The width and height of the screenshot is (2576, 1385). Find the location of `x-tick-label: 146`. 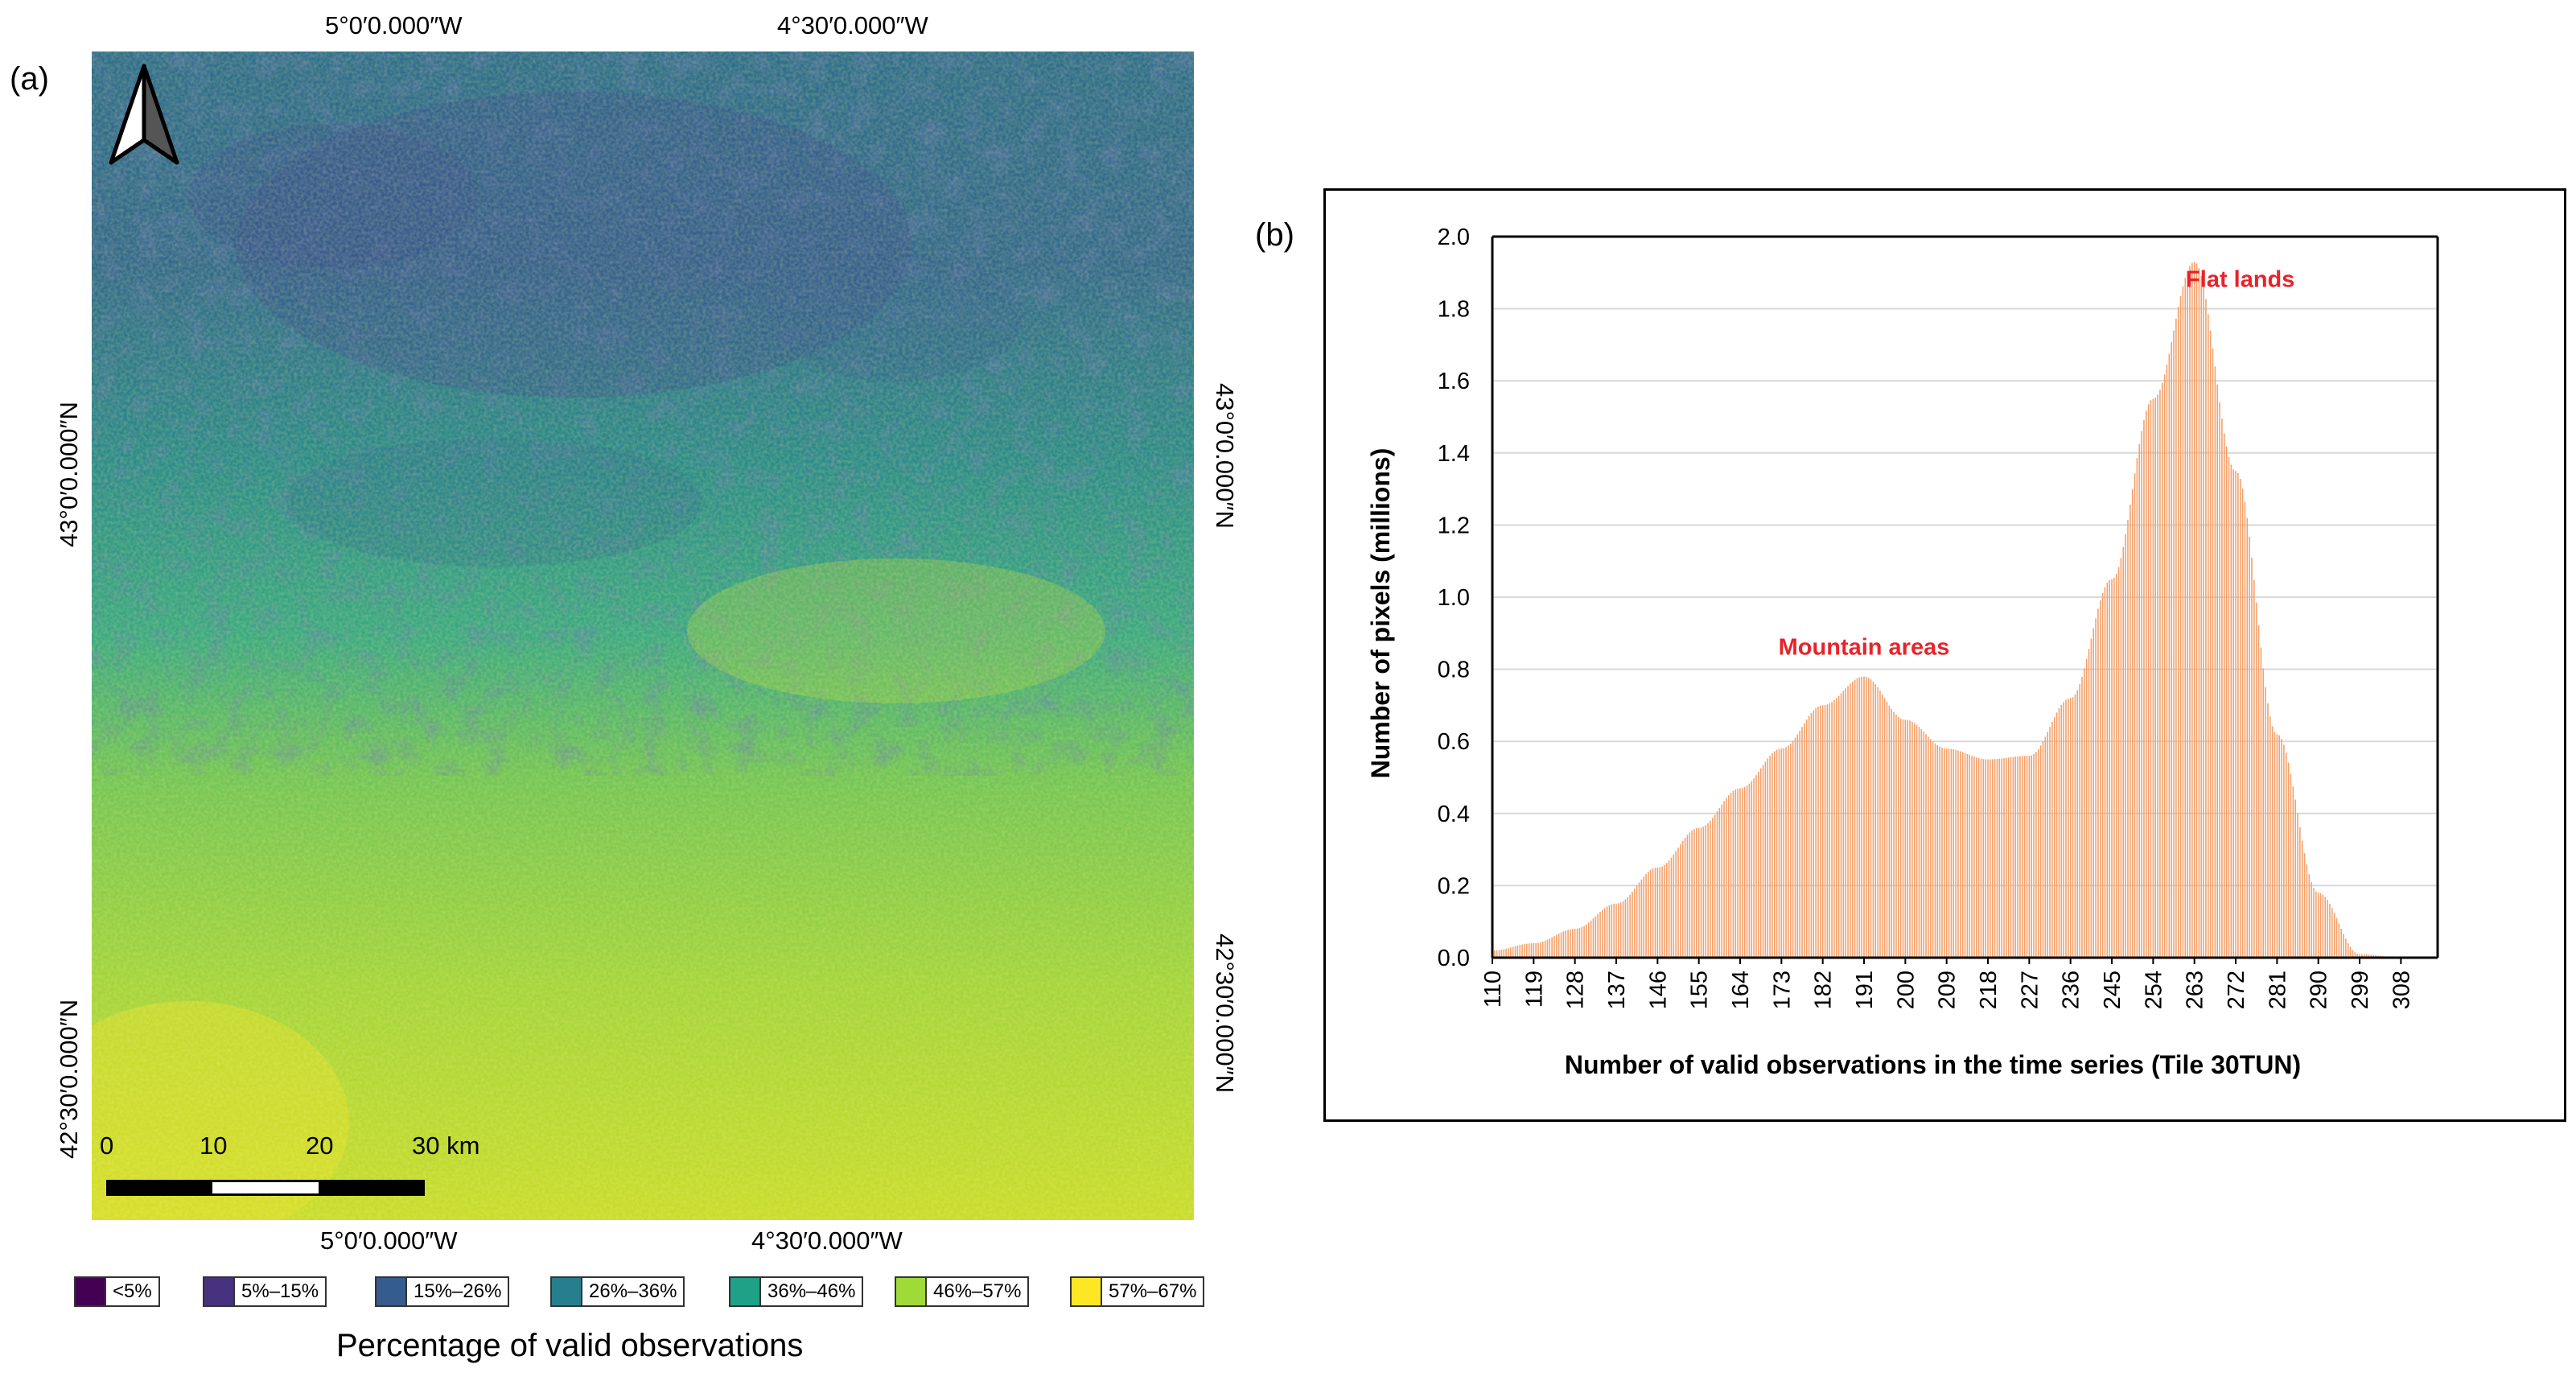

x-tick-label: 146 is located at coordinates (1658, 990).